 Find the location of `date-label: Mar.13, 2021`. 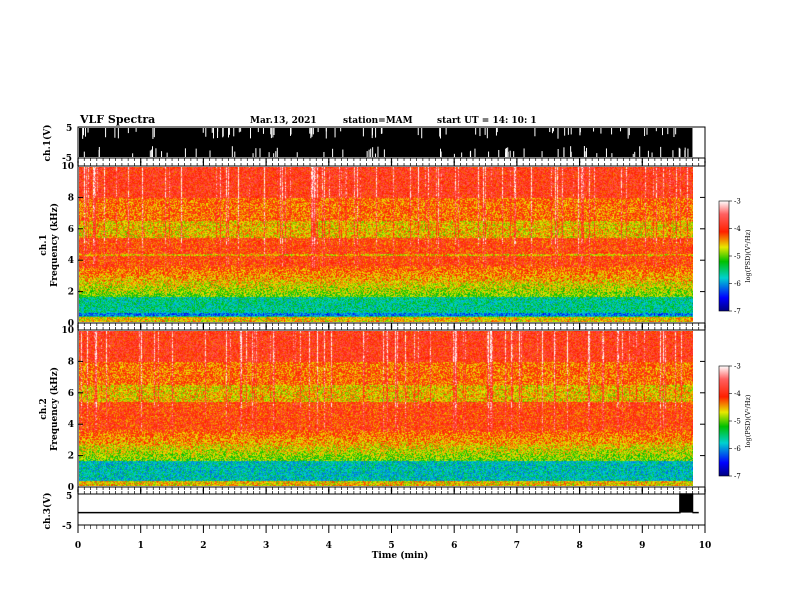

date-label: Mar.13, 2021 is located at coordinates (283, 121).